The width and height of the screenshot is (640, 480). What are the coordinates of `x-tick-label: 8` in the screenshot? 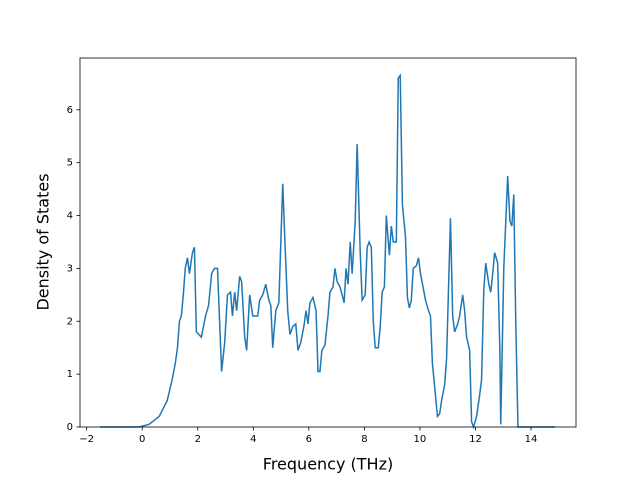 It's located at (364, 439).